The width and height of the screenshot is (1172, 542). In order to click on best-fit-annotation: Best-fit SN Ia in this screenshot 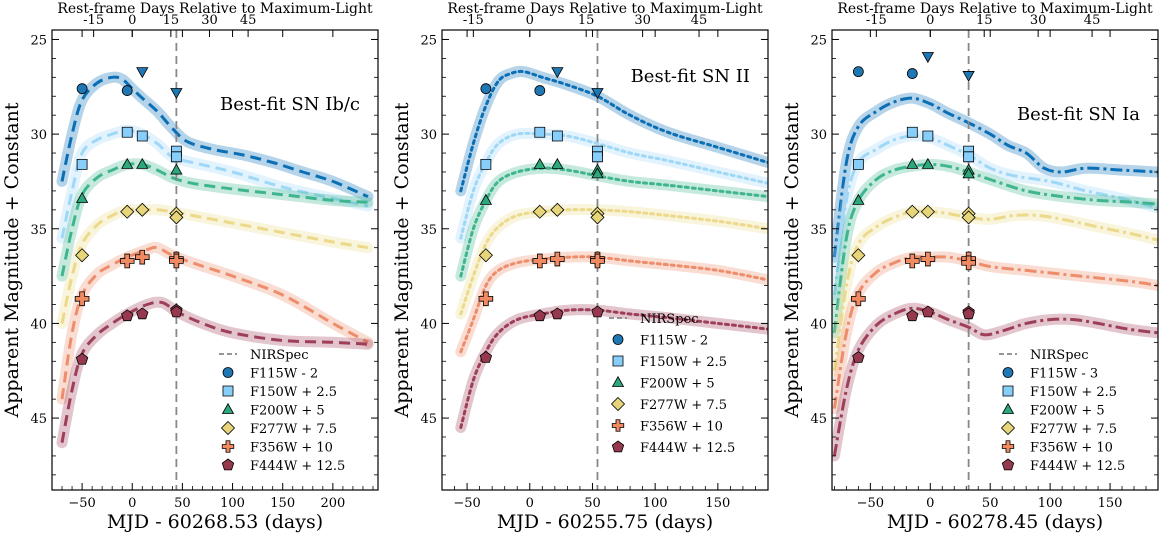, I will do `click(1078, 114)`.